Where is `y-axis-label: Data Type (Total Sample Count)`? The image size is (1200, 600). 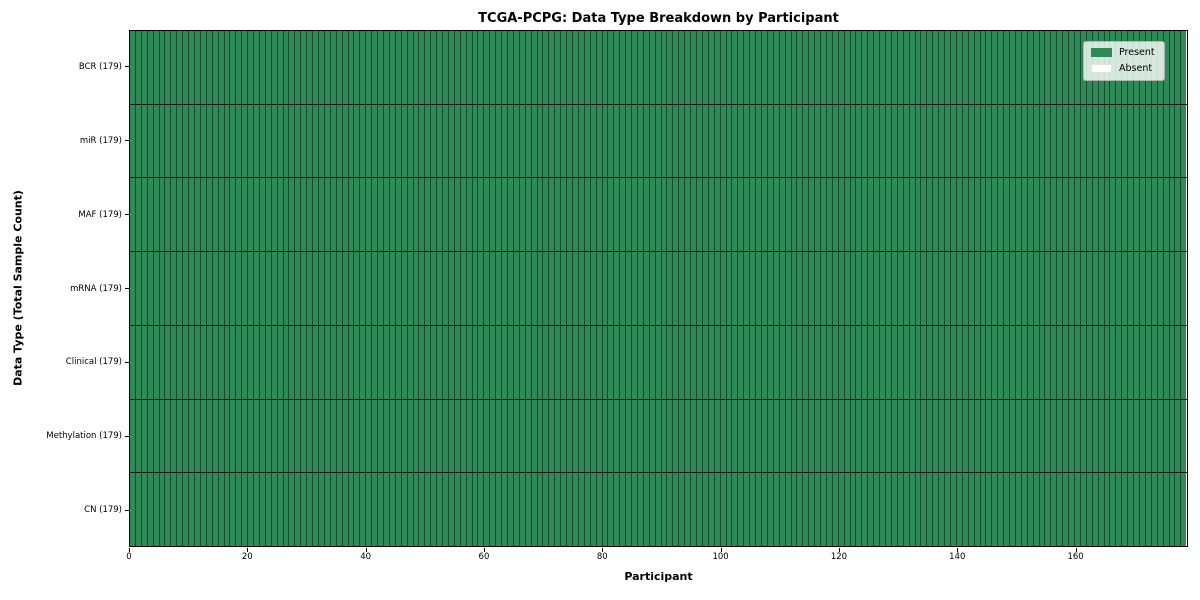 y-axis-label: Data Type (Total Sample Count) is located at coordinates (18, 288).